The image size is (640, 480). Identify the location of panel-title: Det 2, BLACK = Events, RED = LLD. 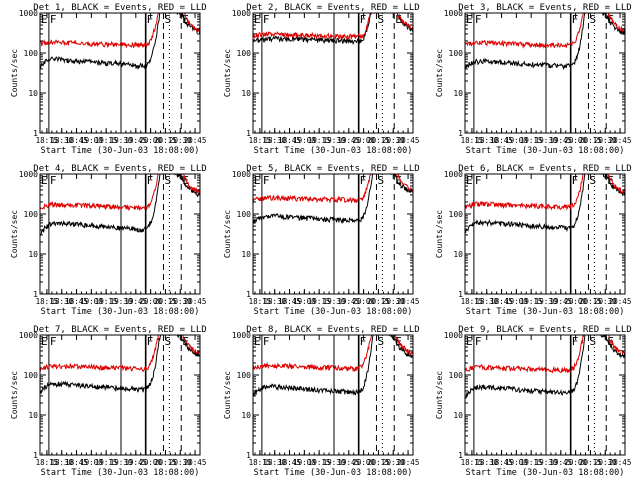
(332, 8).